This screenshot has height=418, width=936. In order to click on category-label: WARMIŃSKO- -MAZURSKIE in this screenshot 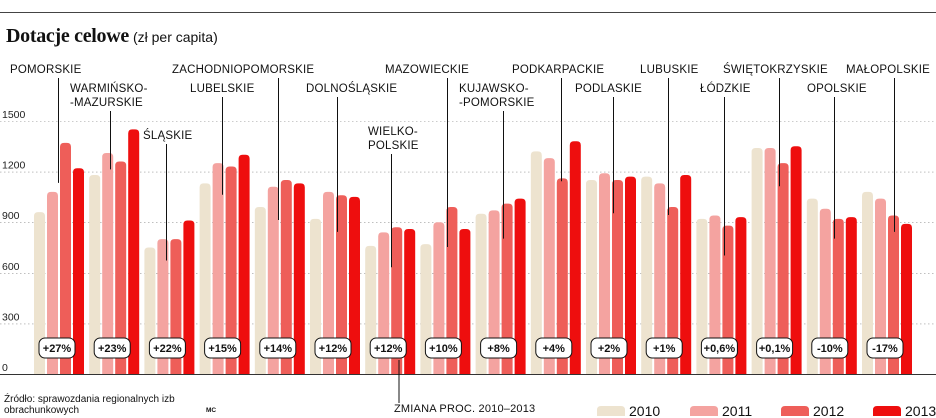, I will do `click(109, 95)`.